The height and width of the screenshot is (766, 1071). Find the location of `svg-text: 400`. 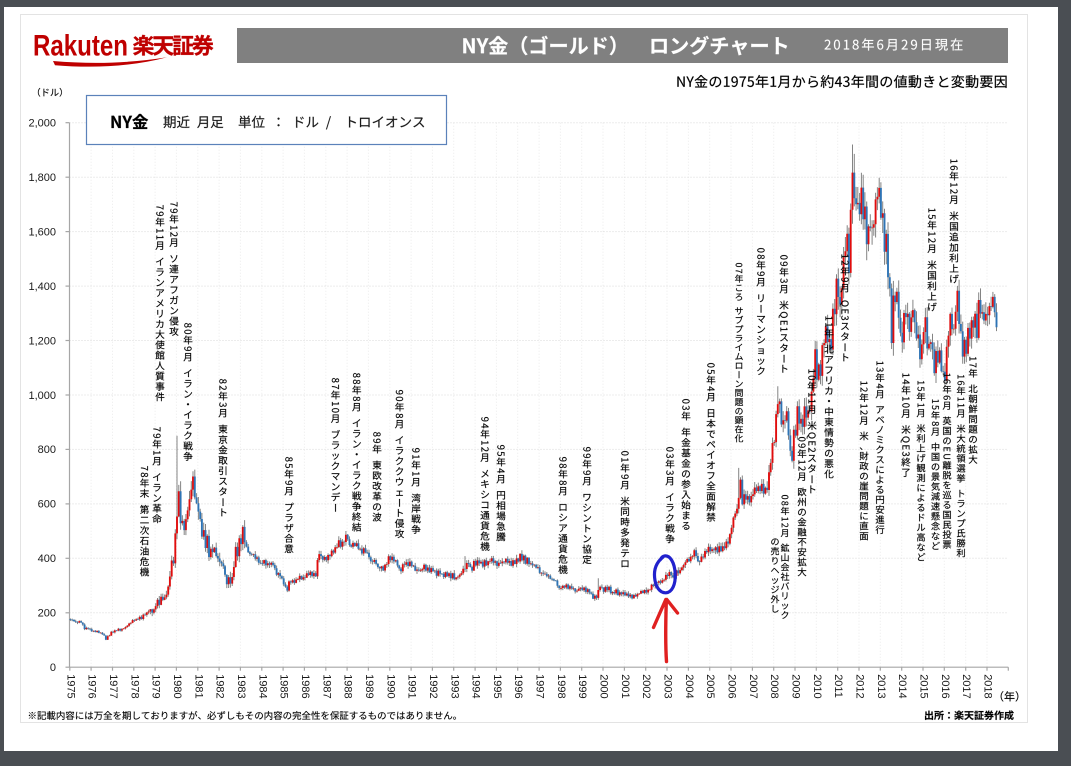

svg-text: 400 is located at coordinates (47, 559).